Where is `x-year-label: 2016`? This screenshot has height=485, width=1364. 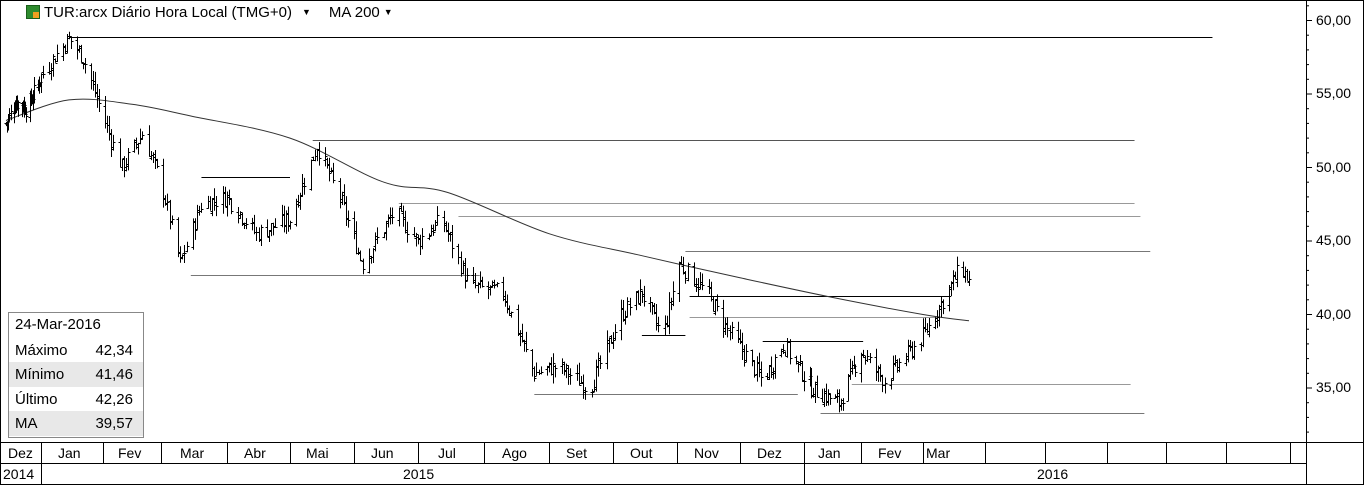
x-year-label: 2016 is located at coordinates (1053, 474).